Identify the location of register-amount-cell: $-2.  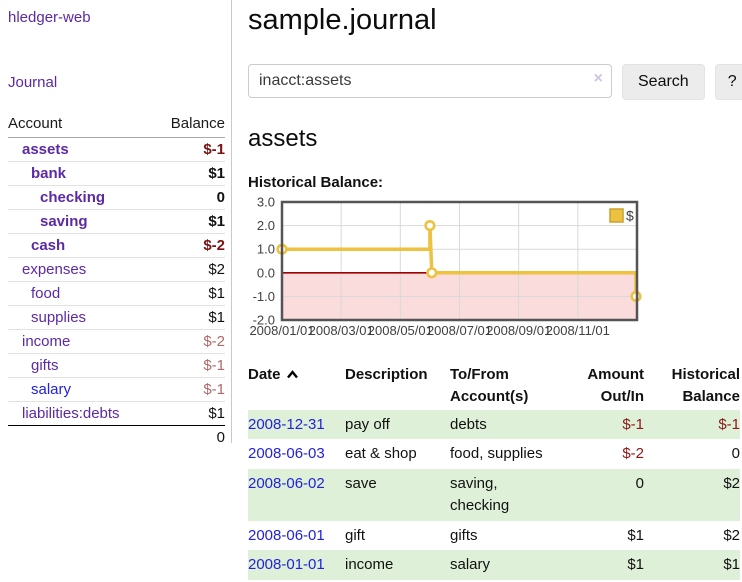
(633, 454).